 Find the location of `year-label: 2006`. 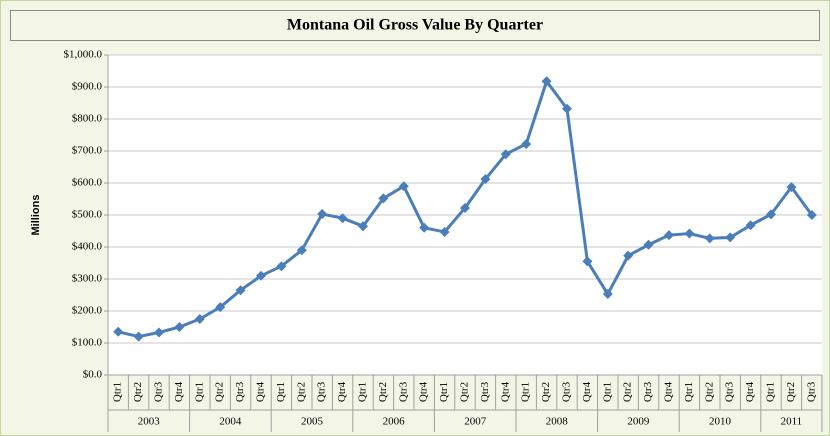

year-label: 2006 is located at coordinates (394, 422).